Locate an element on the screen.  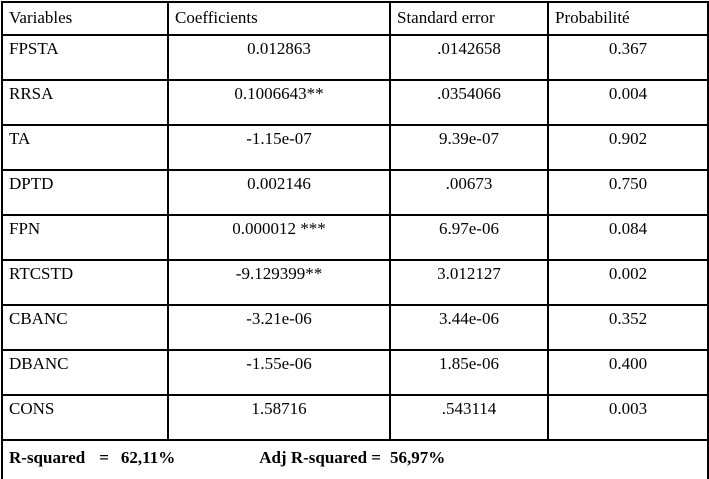
std-error-cell: .543114 is located at coordinates (469, 417).